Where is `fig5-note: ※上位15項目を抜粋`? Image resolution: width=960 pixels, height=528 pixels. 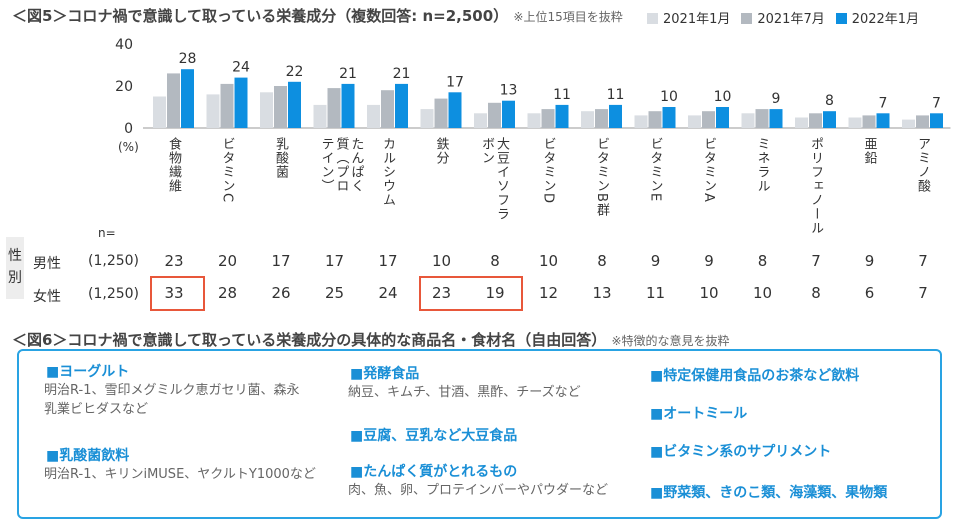
fig5-note: ※上位15項目を抜粋 is located at coordinates (568, 17).